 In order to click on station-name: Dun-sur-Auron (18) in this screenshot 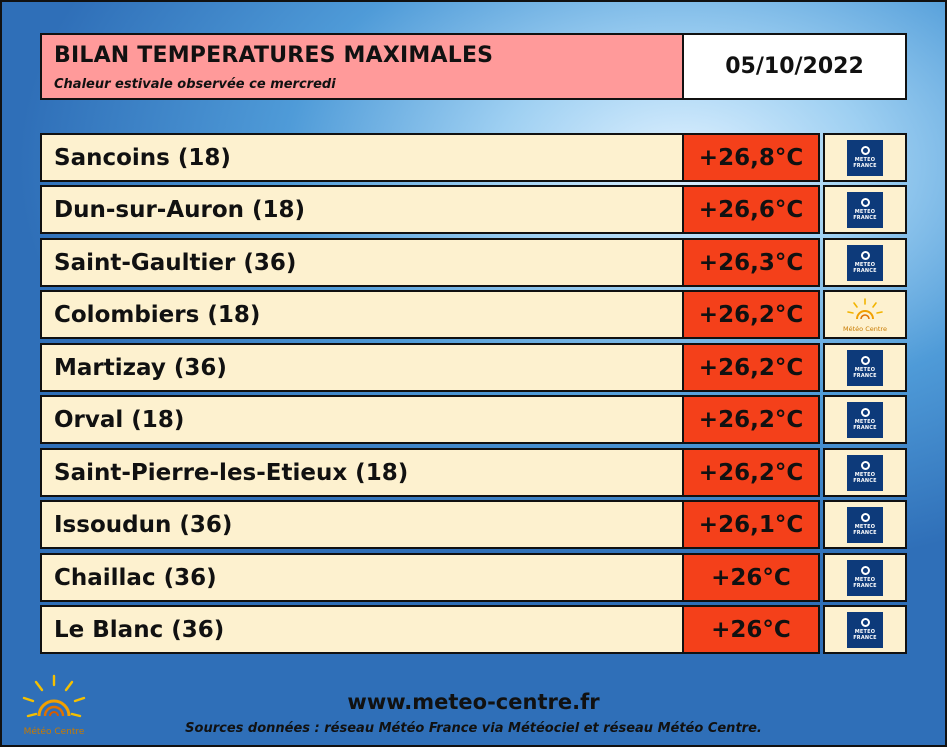, I will do `click(362, 209)`.